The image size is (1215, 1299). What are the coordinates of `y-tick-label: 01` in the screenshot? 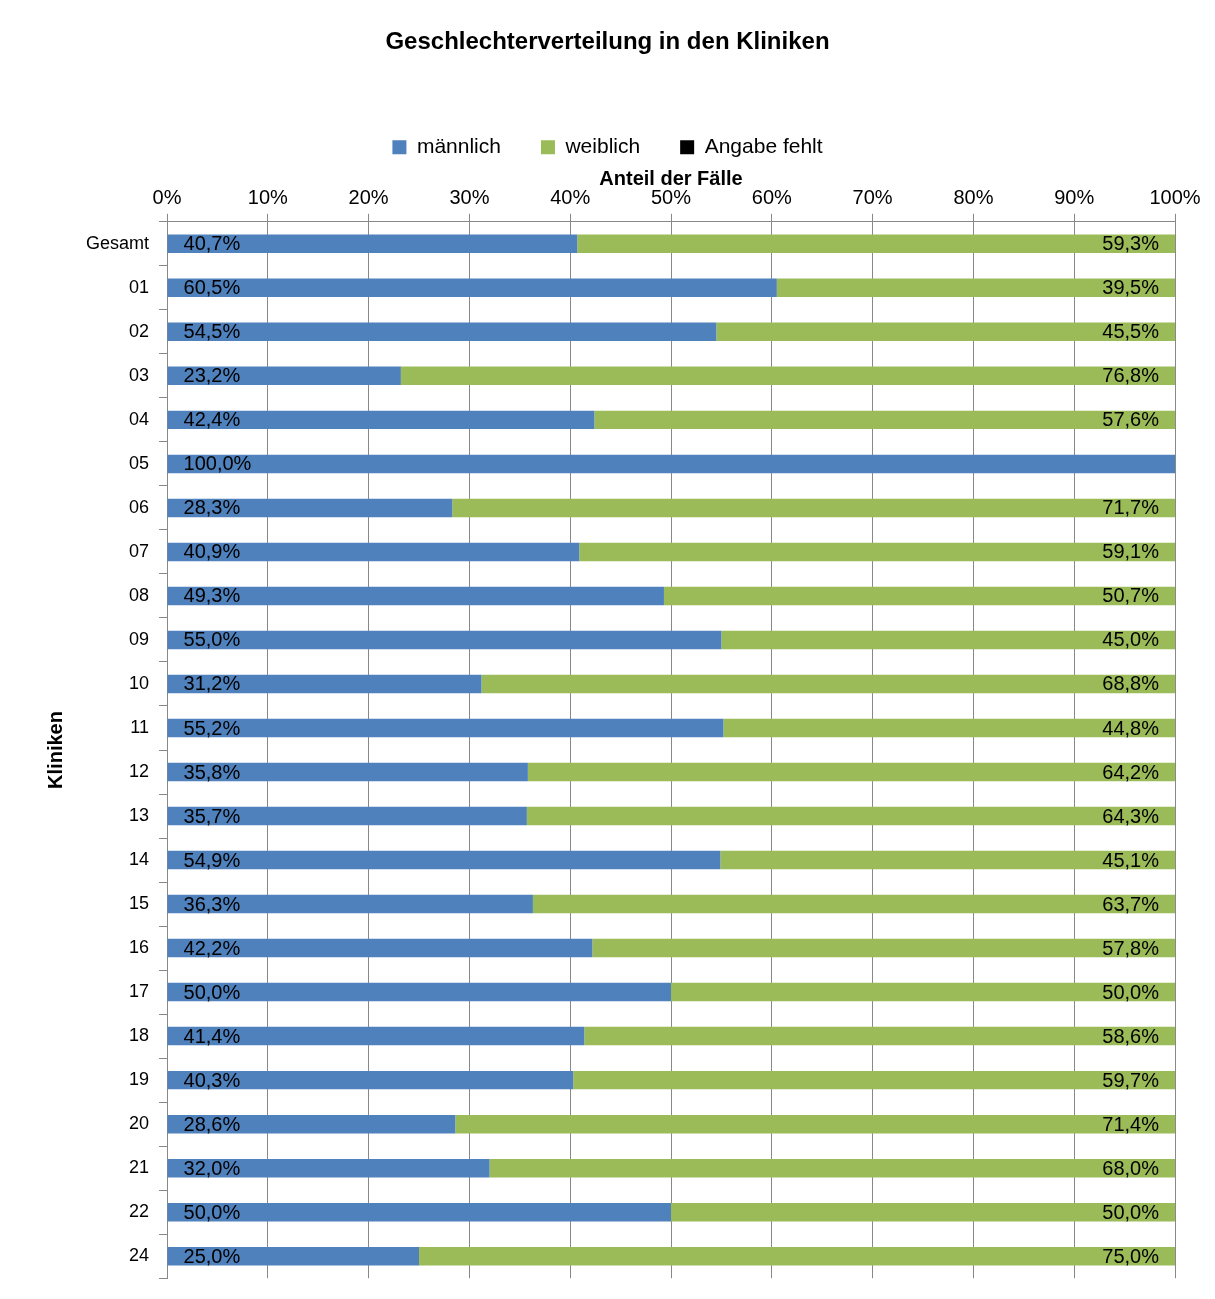 It's located at (139, 286).